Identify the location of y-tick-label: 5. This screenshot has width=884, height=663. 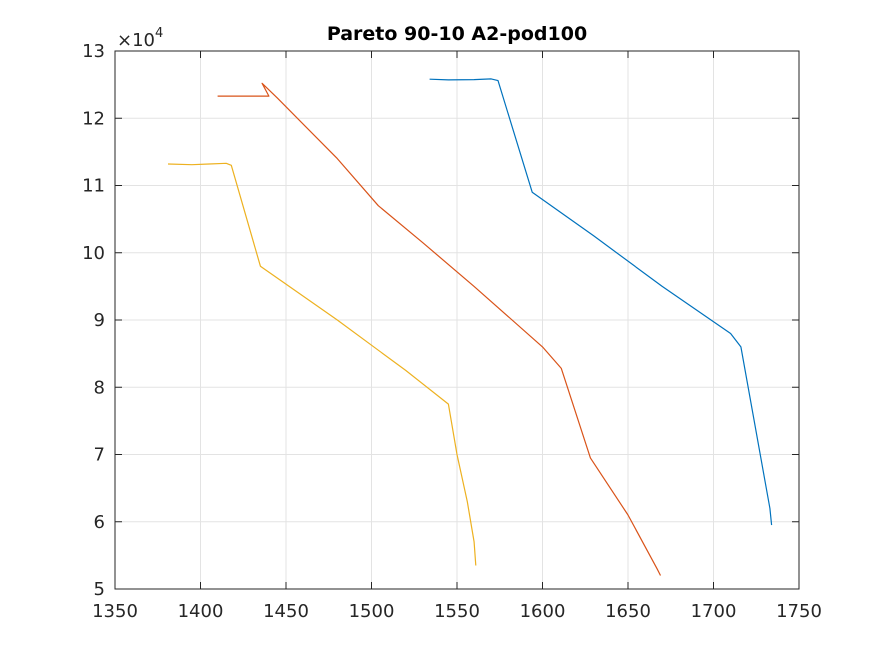
(99, 589).